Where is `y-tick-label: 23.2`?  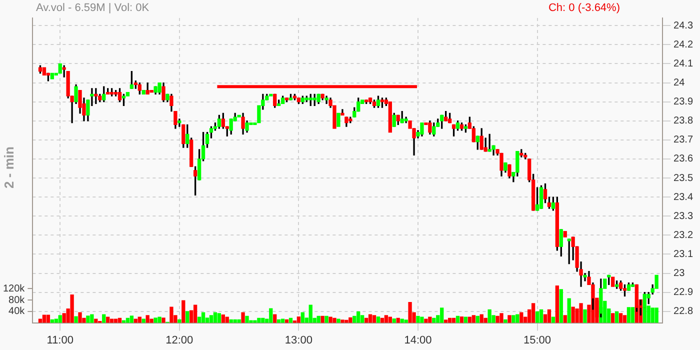
y-tick-label: 23.2 is located at coordinates (684, 235).